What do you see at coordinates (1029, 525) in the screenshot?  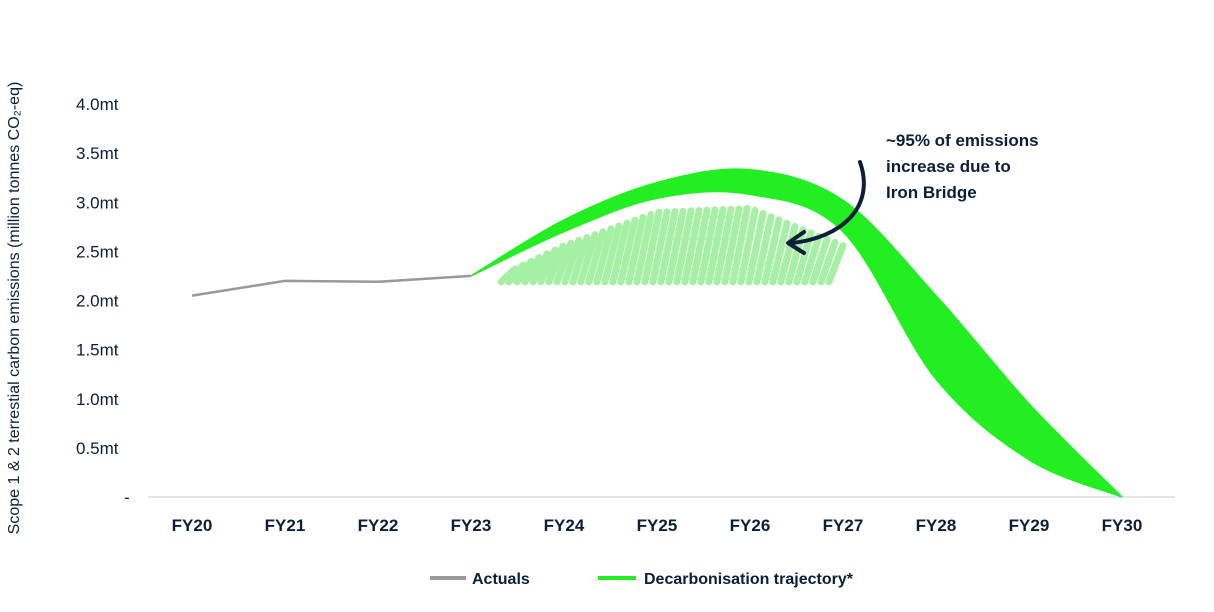 I see `x-tick-label: FY29` at bounding box center [1029, 525].